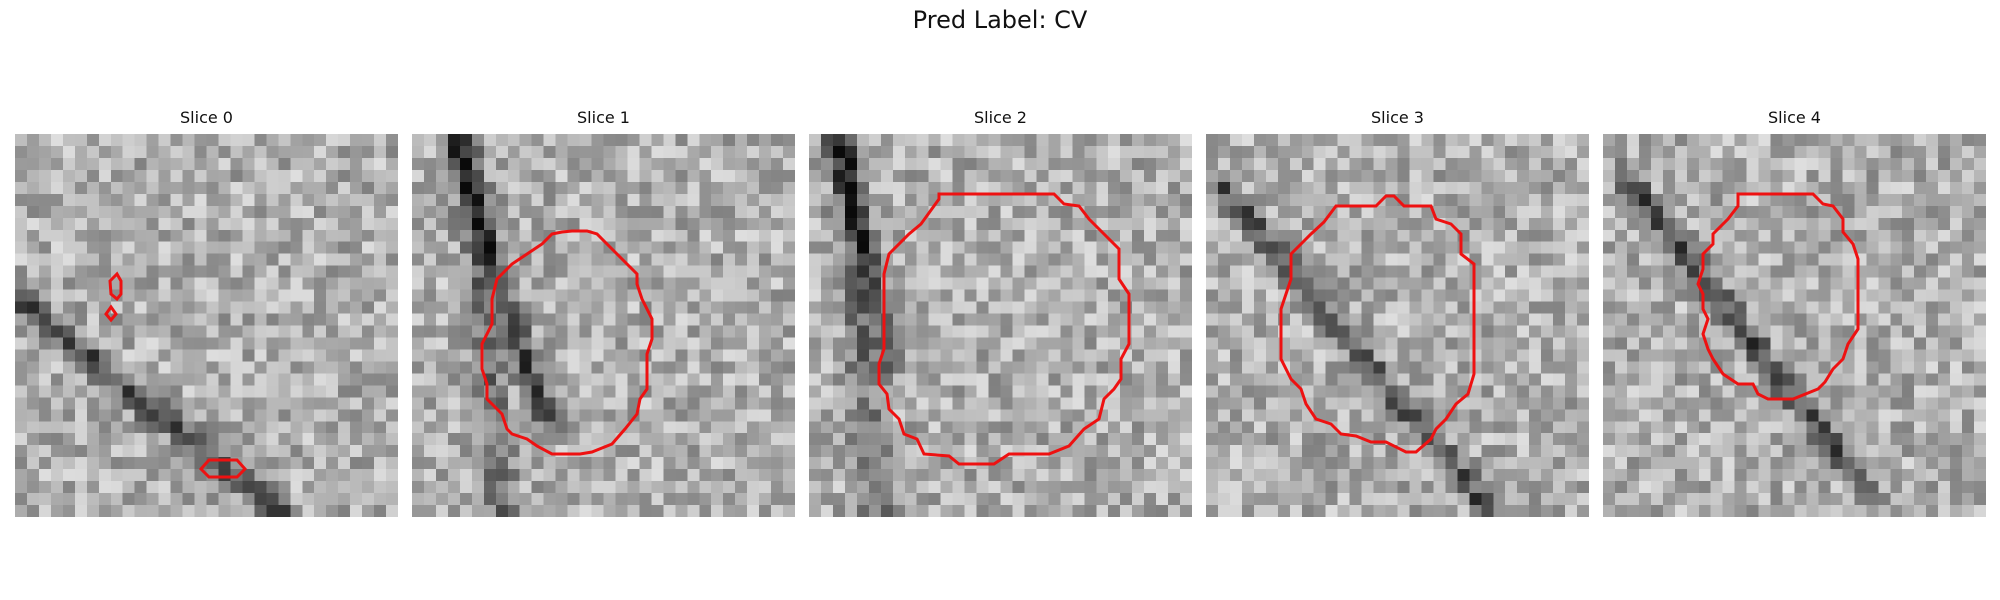  I want to click on slice-panel-3: Slice 3, so click(1397, 312).